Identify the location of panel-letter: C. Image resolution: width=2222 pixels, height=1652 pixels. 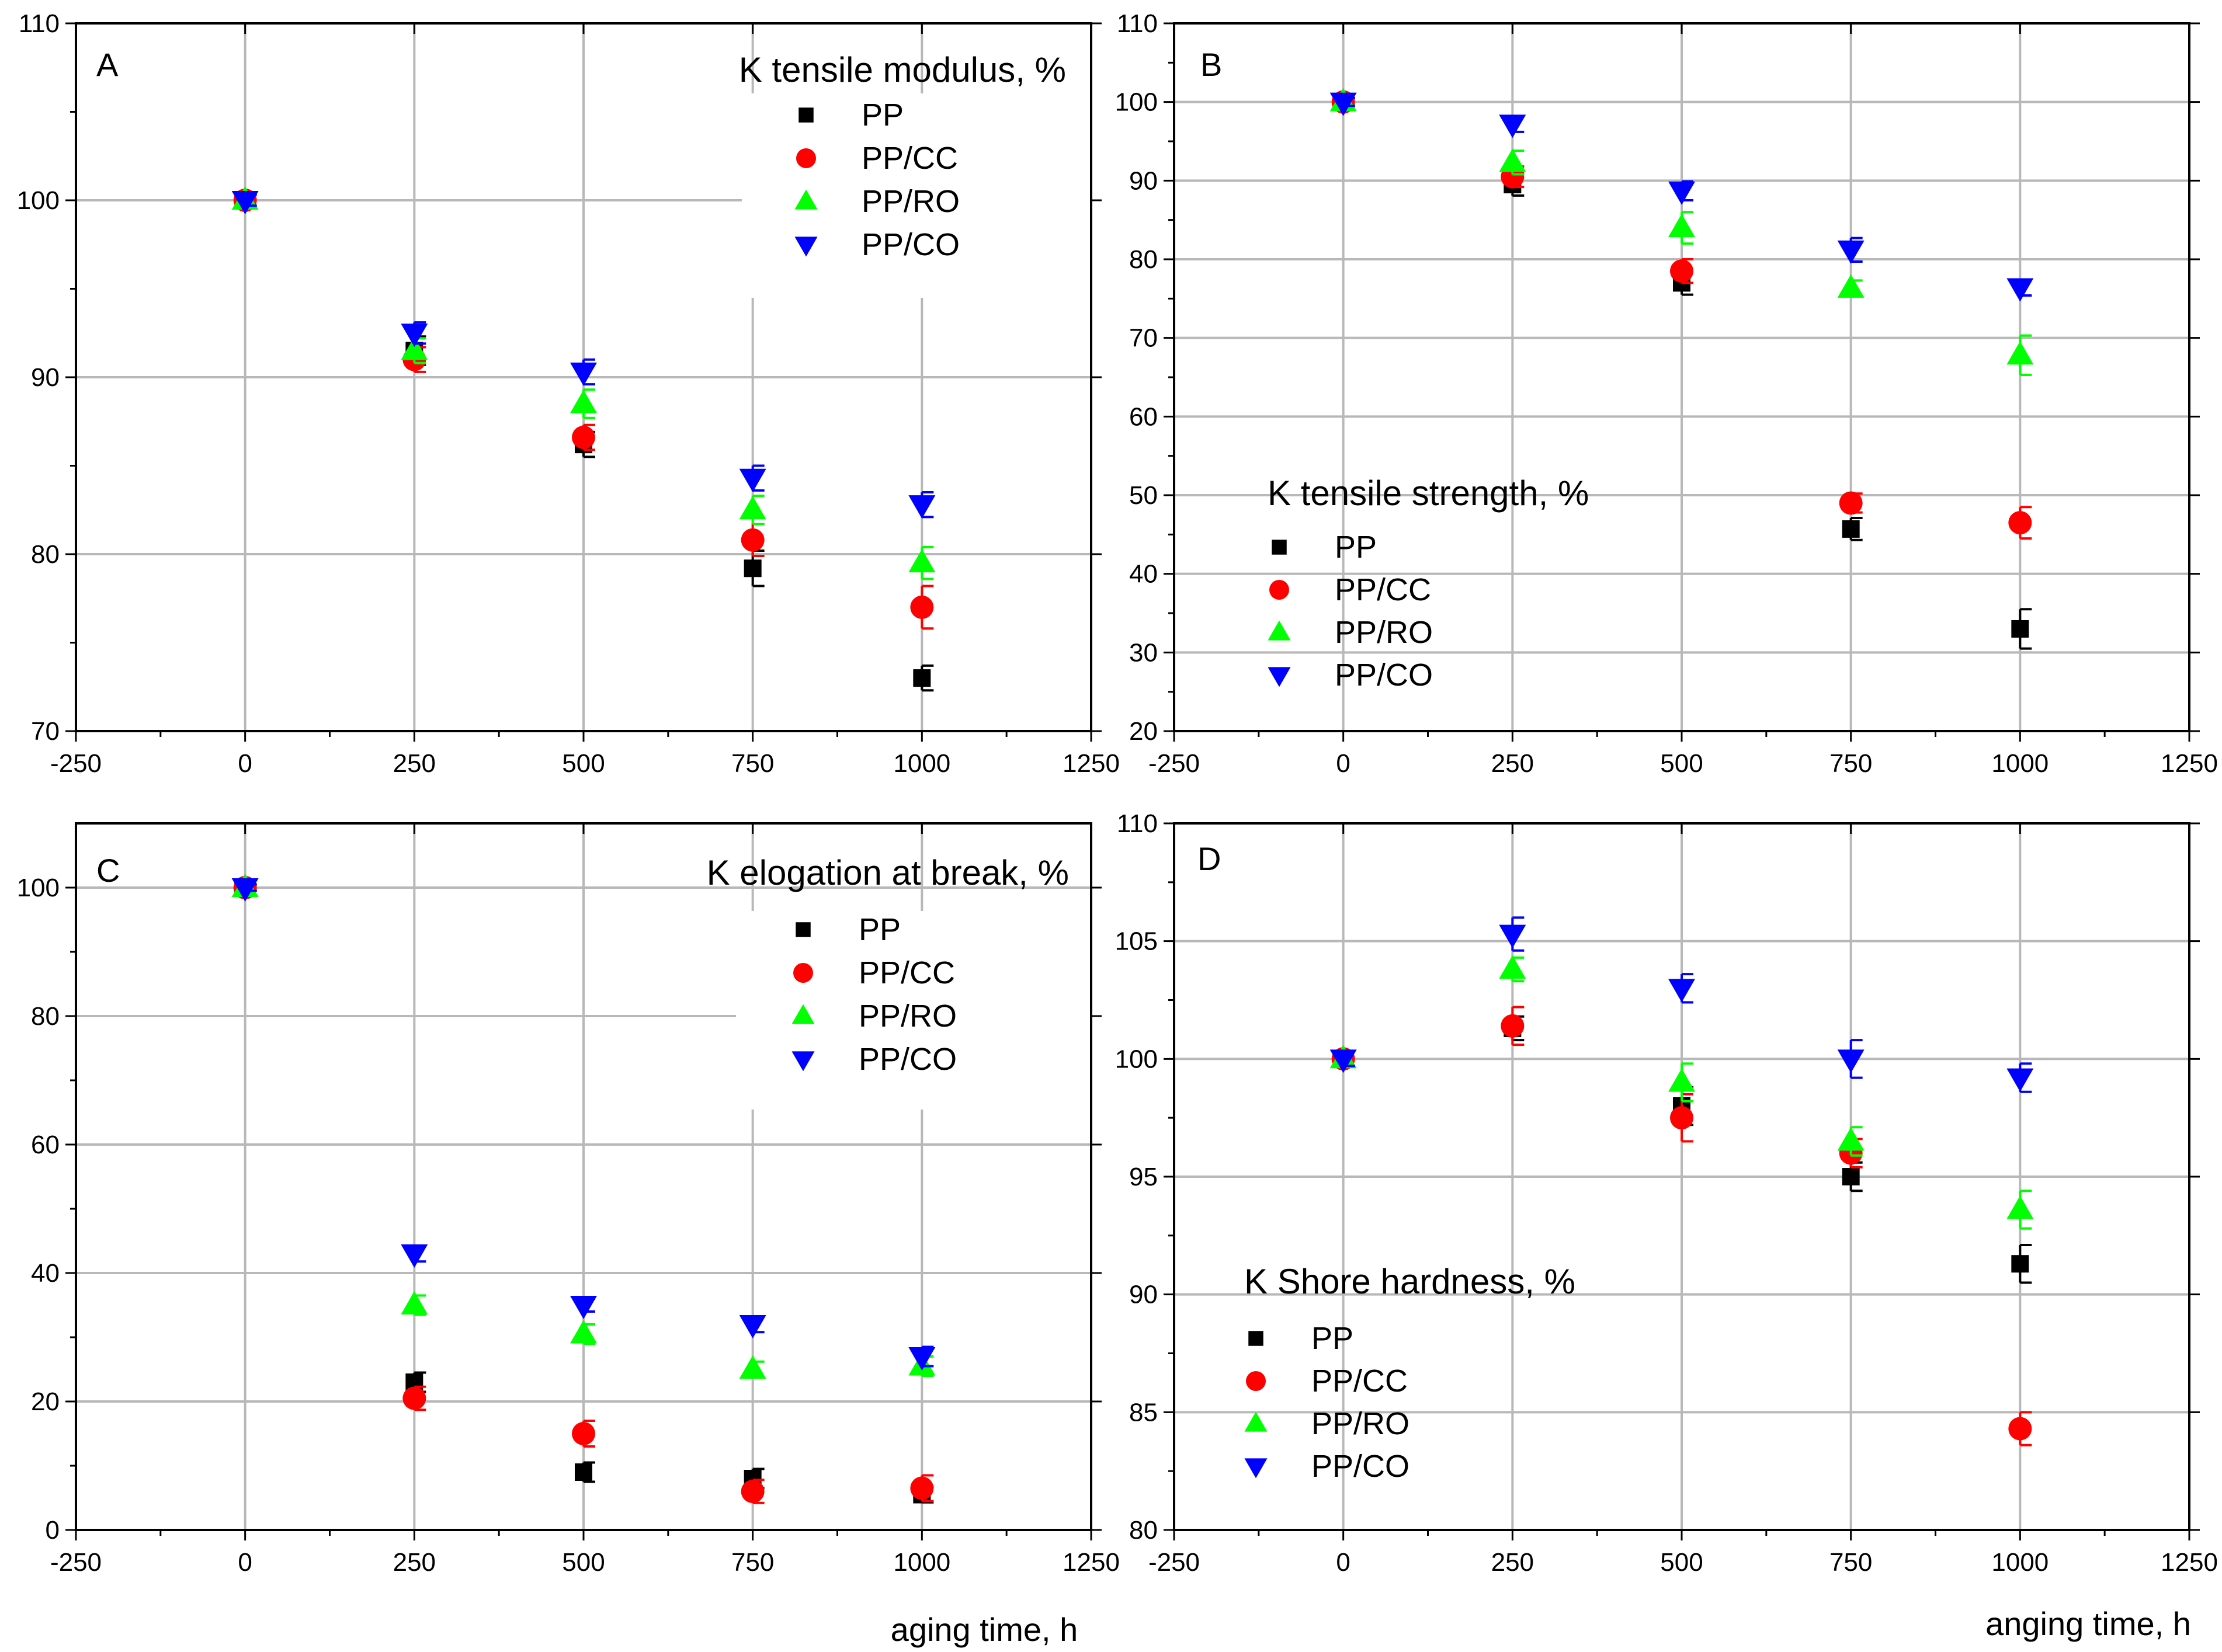
(108, 870).